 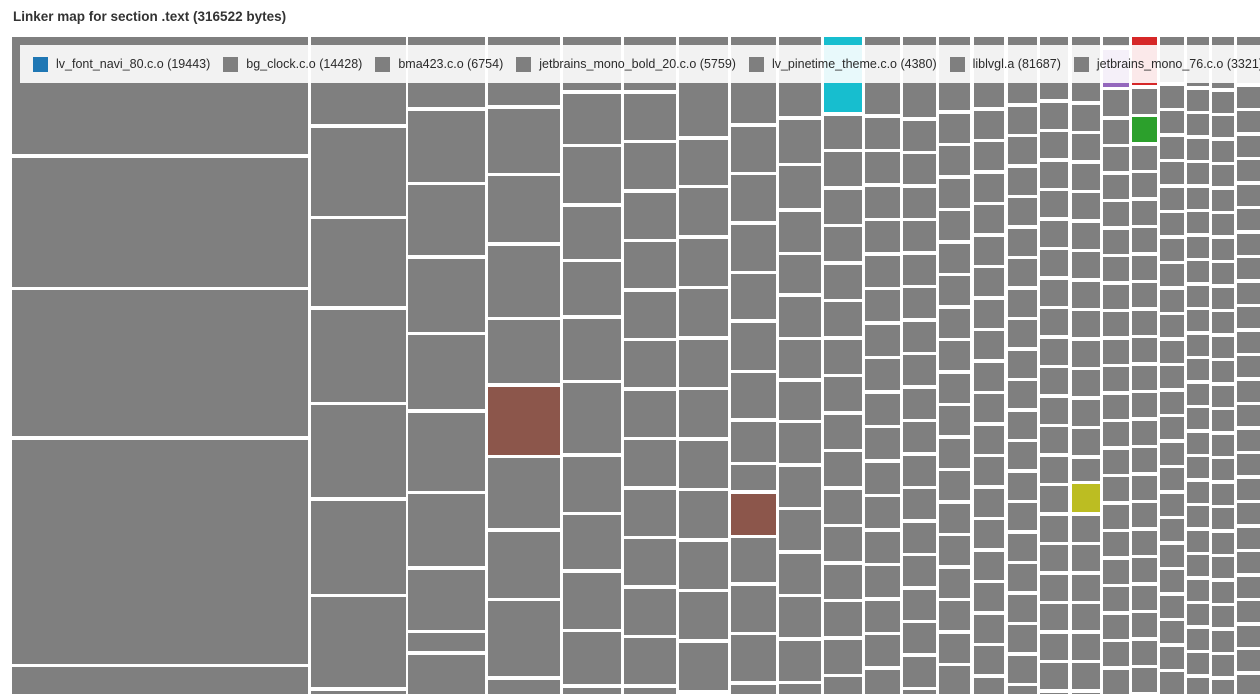 I want to click on legend-item-label: lv_font_navi_80.c.o (19443), so click(x=133, y=64).